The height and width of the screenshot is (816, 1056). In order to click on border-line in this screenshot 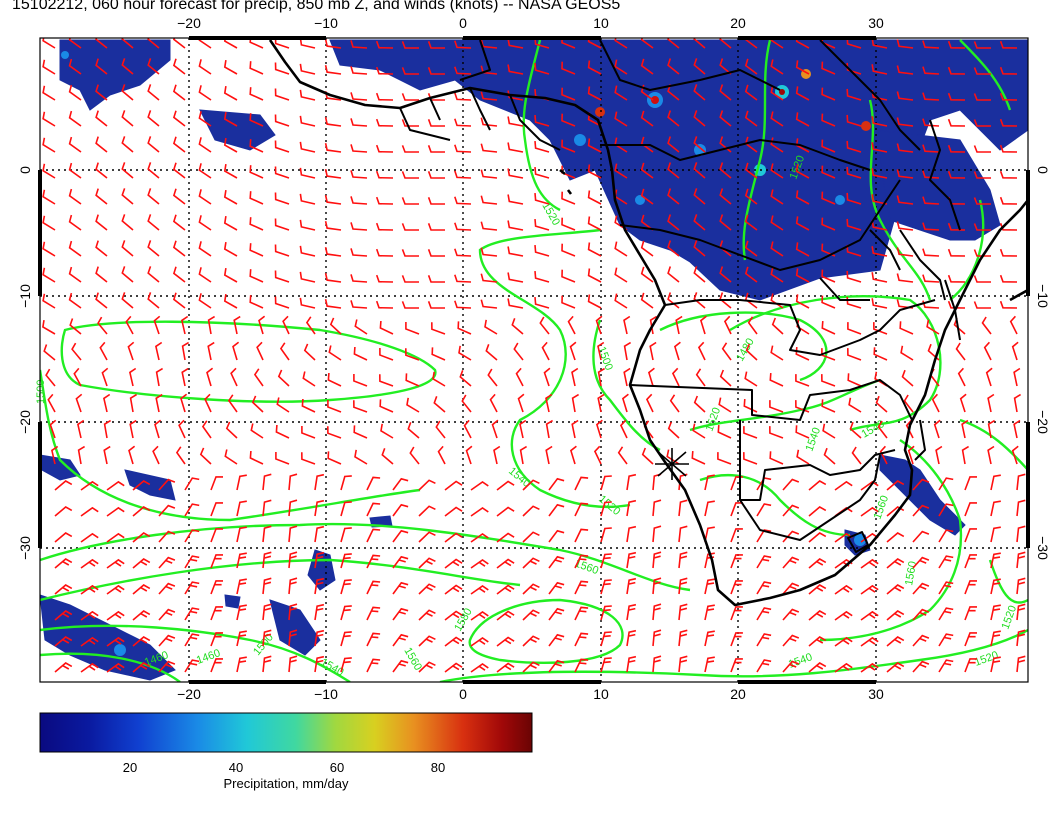, I will do `click(735, 155)`.